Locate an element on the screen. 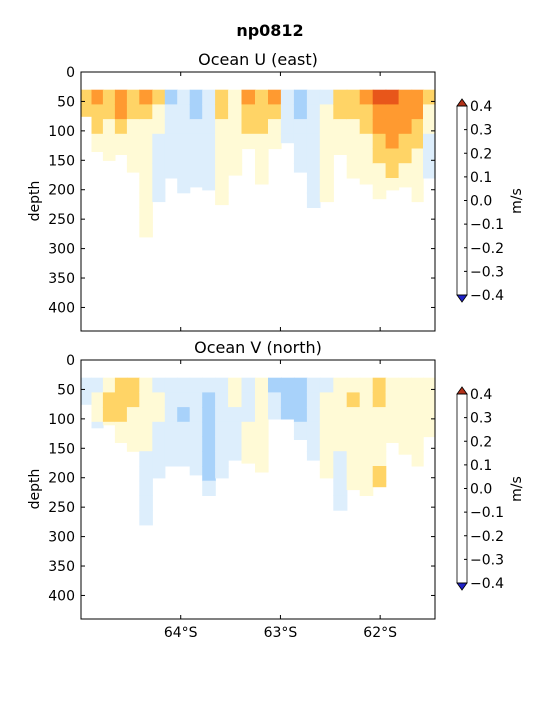 The height and width of the screenshot is (720, 540). y-tick-label: 200 is located at coordinates (61, 479).